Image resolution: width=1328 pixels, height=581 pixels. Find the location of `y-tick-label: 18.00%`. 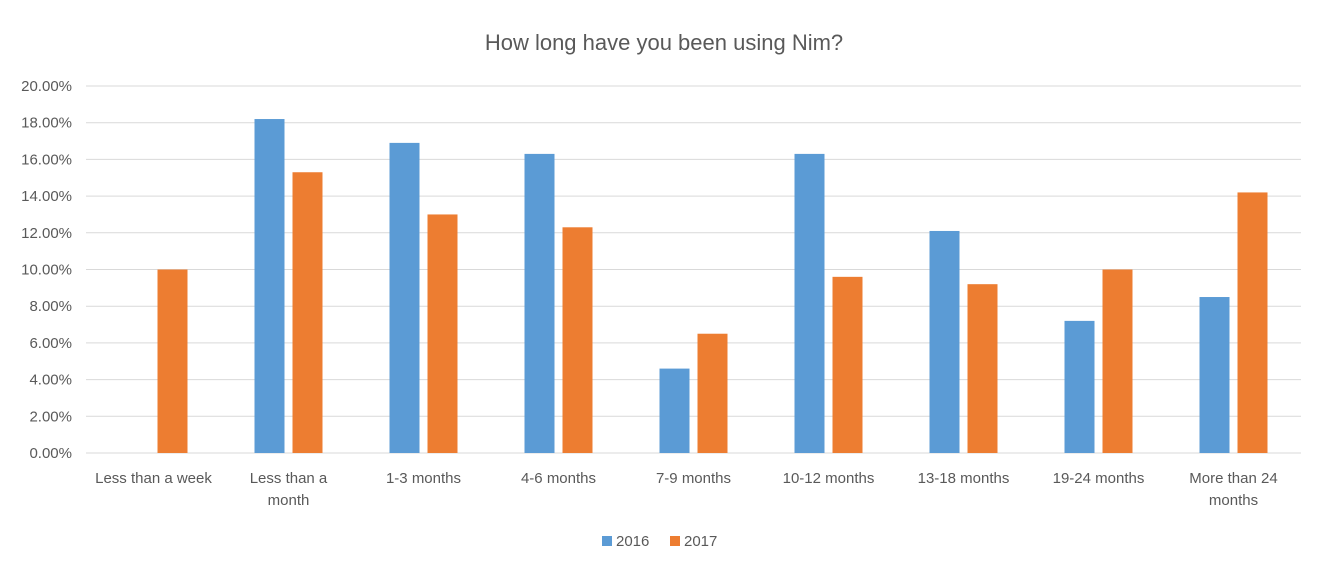

y-tick-label: 18.00% is located at coordinates (46, 123).